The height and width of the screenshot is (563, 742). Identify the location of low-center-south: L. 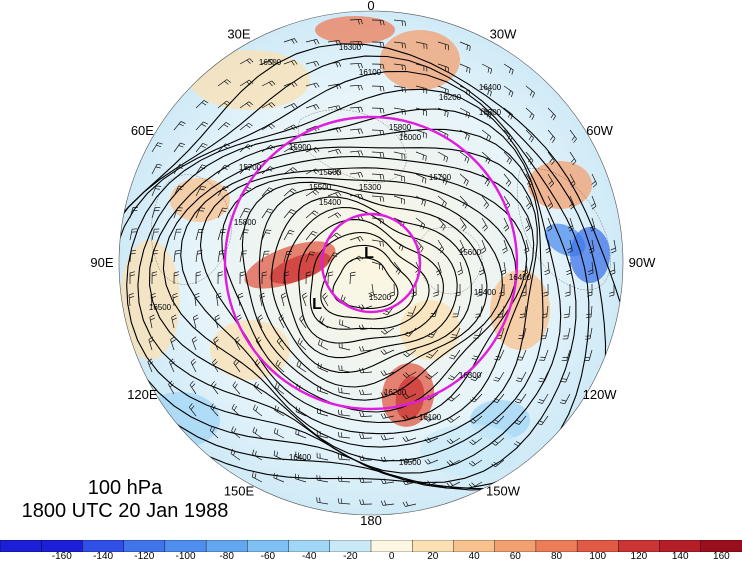
(317, 304).